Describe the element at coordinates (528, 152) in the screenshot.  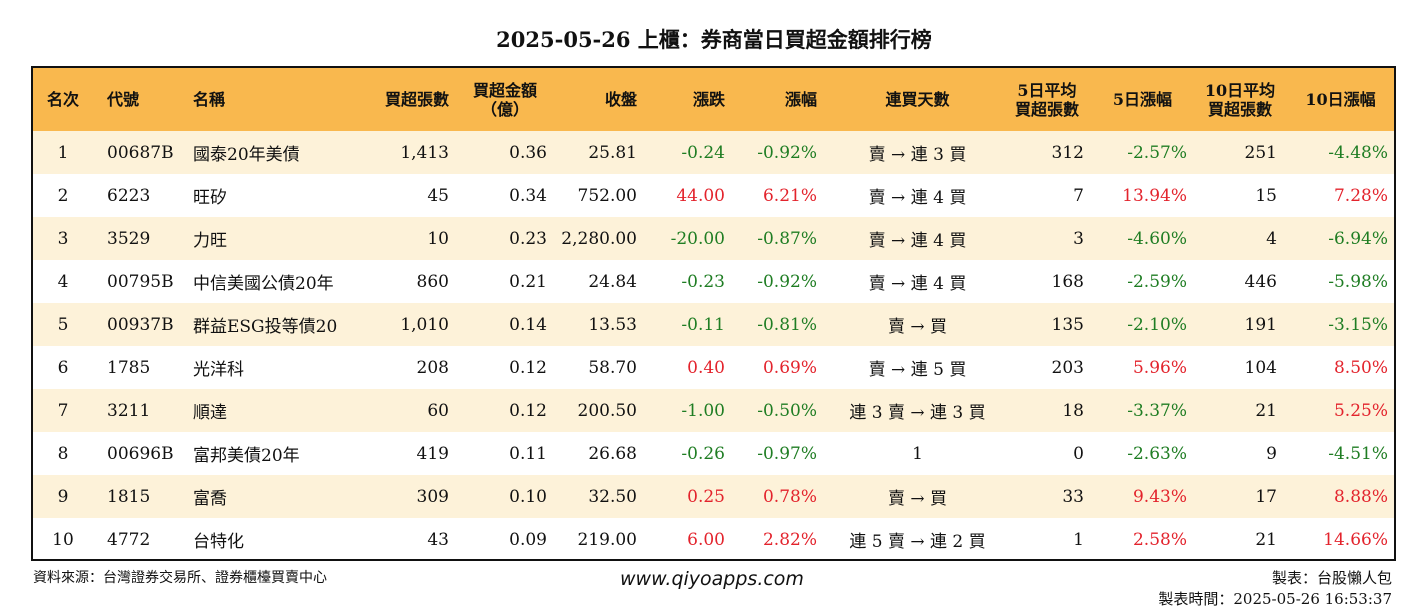
I see `cell-amount: 0.36` at that location.